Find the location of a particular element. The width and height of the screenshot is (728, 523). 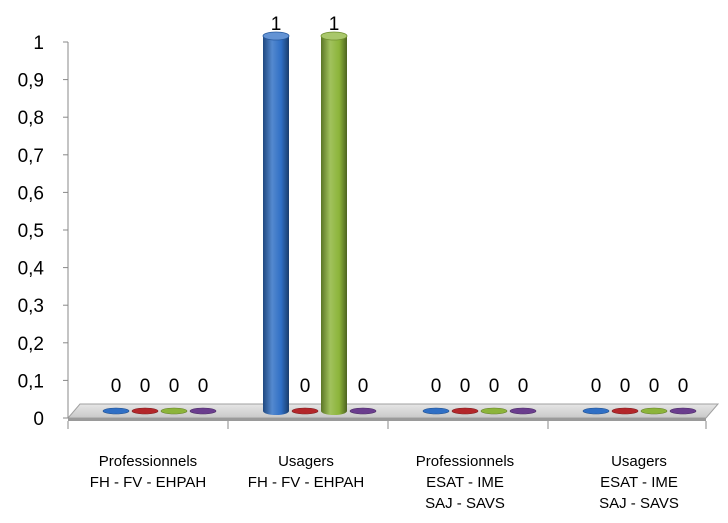

chart-floor is located at coordinates (393, 412).